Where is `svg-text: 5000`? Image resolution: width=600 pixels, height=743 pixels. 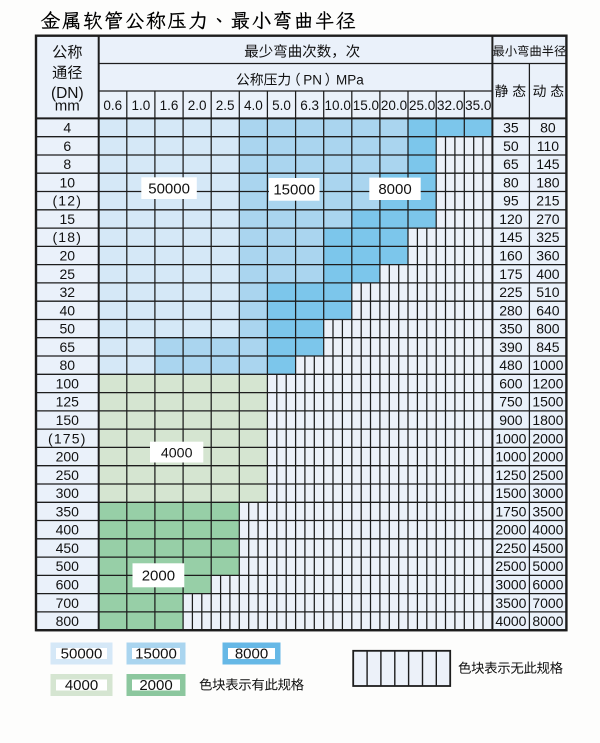 svg-text: 5000 is located at coordinates (547, 566).